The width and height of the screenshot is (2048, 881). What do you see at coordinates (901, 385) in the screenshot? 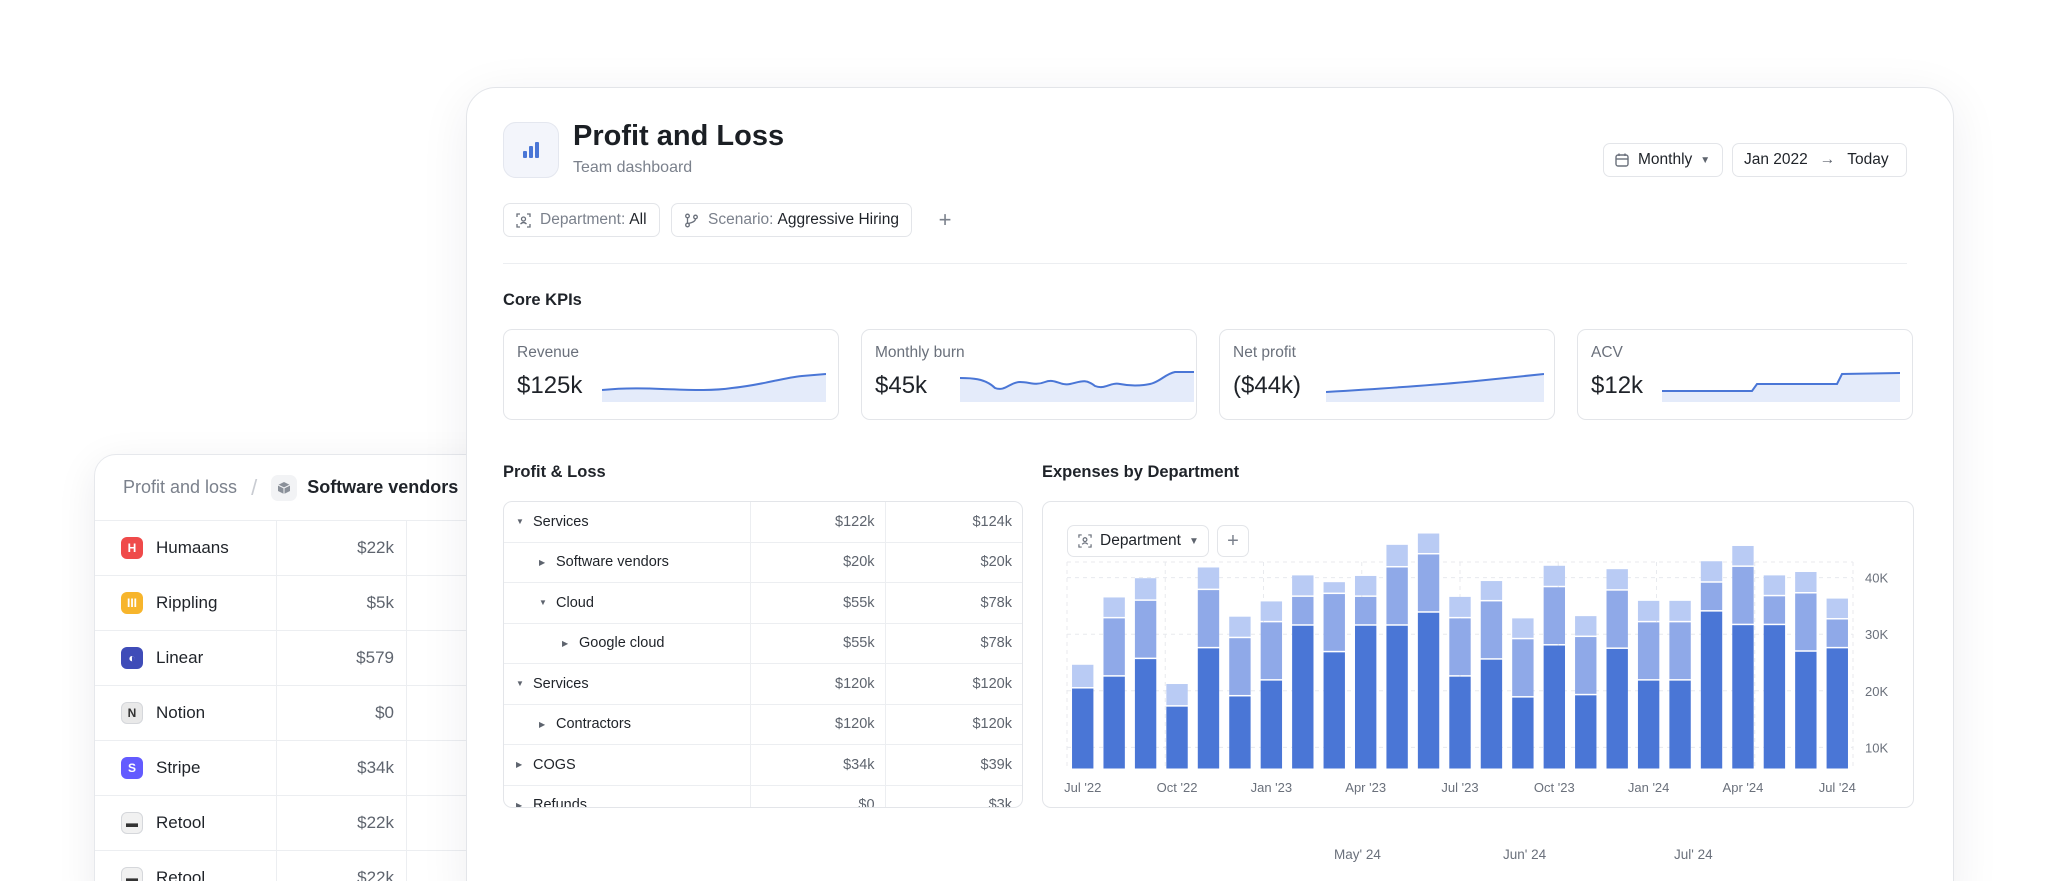
I see `kpi-value: $45k` at bounding box center [901, 385].